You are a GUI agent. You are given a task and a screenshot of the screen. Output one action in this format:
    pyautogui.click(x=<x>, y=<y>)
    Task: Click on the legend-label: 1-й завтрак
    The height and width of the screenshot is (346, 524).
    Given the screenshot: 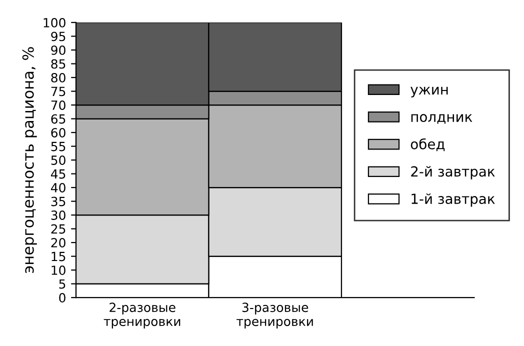 What is the action you would take?
    pyautogui.click(x=453, y=200)
    